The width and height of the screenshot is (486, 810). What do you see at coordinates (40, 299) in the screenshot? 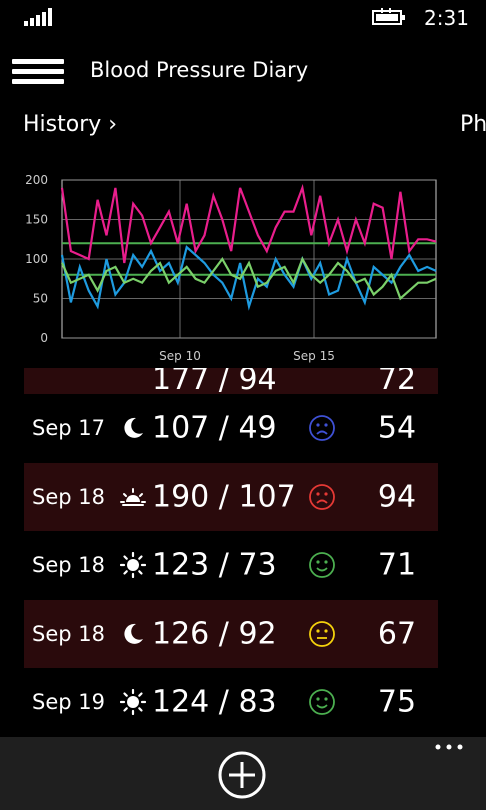
I see `y-tick-label: 50` at bounding box center [40, 299].